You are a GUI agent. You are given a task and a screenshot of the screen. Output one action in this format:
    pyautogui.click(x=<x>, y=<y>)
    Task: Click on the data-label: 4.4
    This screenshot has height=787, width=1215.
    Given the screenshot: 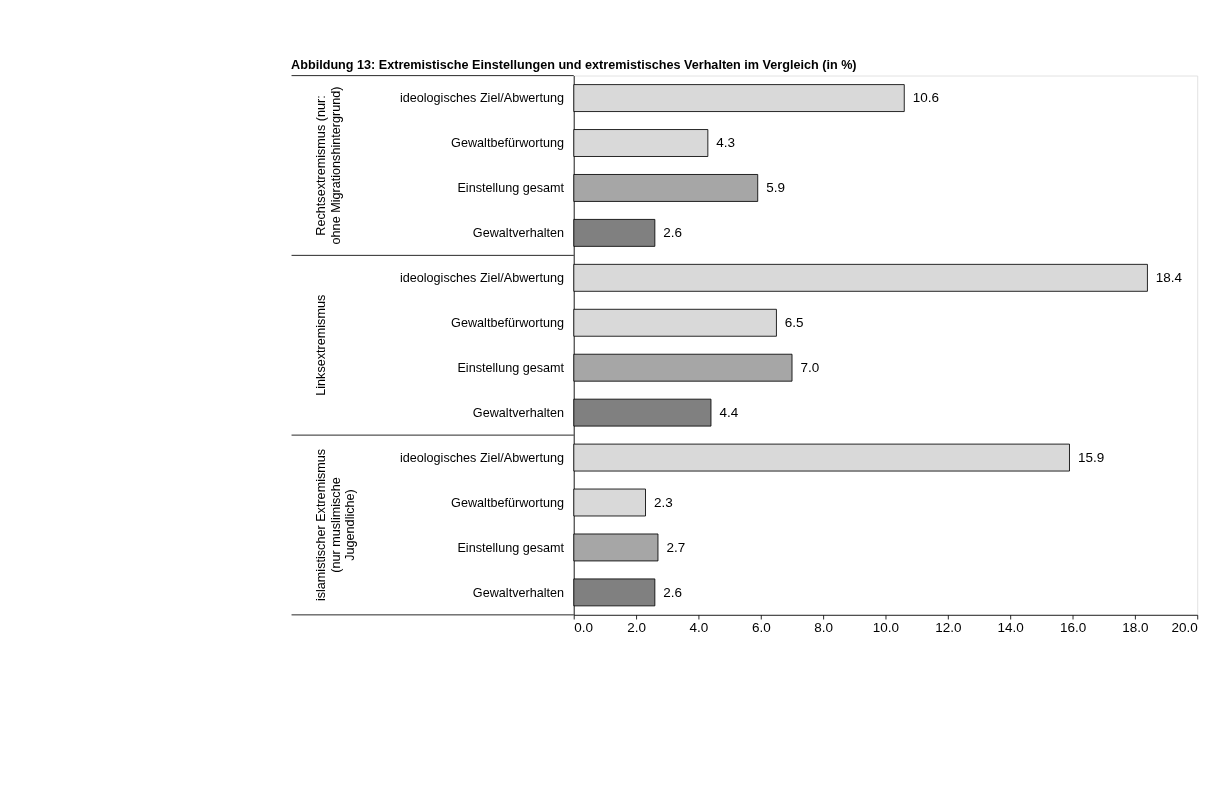 What is the action you would take?
    pyautogui.click(x=729, y=412)
    